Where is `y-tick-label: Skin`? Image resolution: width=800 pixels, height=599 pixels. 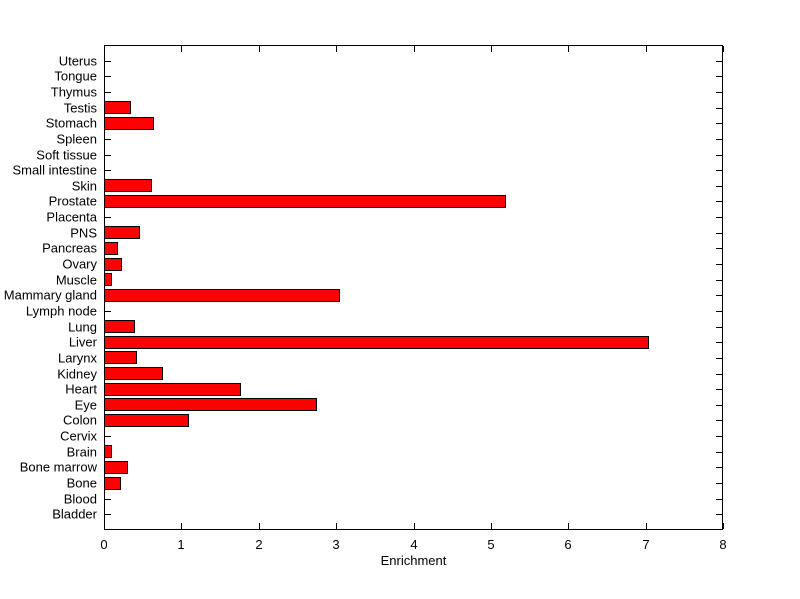
y-tick-label: Skin is located at coordinates (84, 186).